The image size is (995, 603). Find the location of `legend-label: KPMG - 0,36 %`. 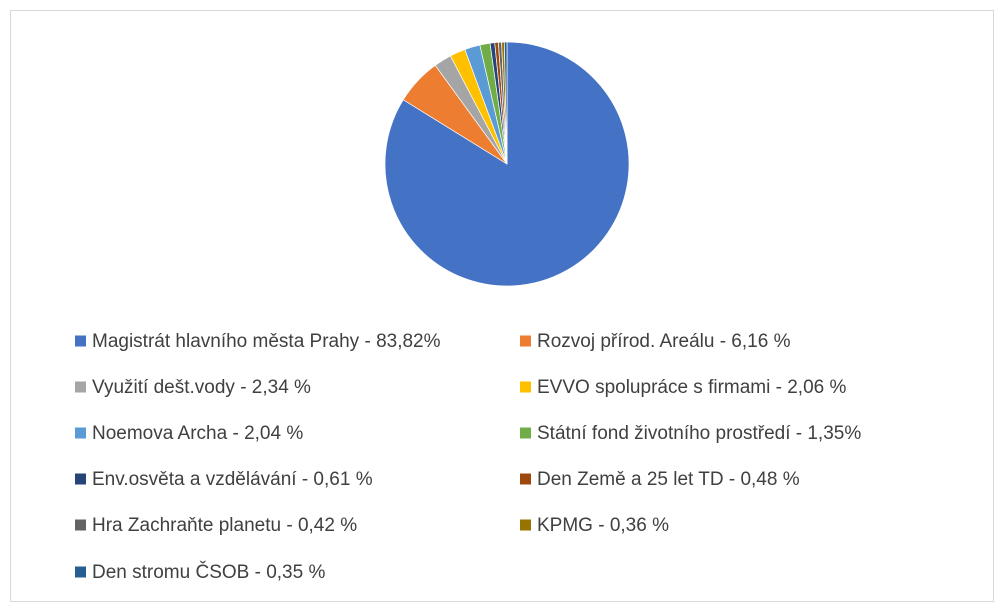

legend-label: KPMG - 0,36 % is located at coordinates (603, 525).